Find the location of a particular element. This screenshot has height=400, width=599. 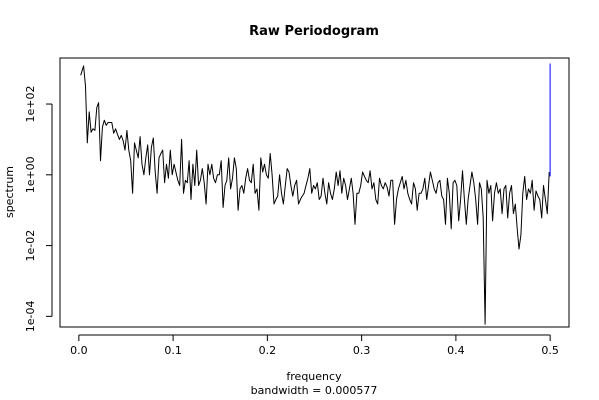

x-tick-label-3: 0.3 is located at coordinates (362, 350).